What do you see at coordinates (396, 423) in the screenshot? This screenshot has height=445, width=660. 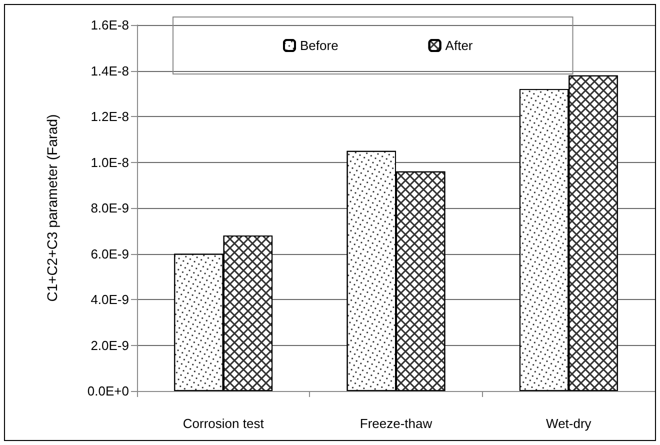 I see `x-tick-label: Freeze-thaw` at bounding box center [396, 423].